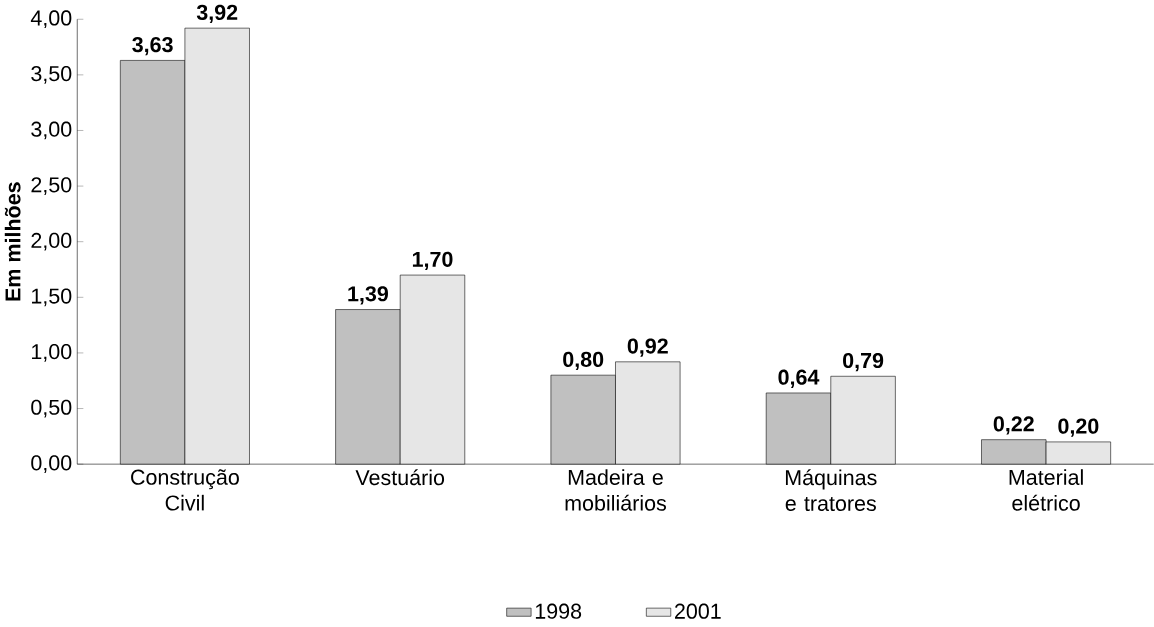 The width and height of the screenshot is (1154, 627). Describe the element at coordinates (51, 242) in the screenshot. I see `y-tick-label: 2,00` at that location.